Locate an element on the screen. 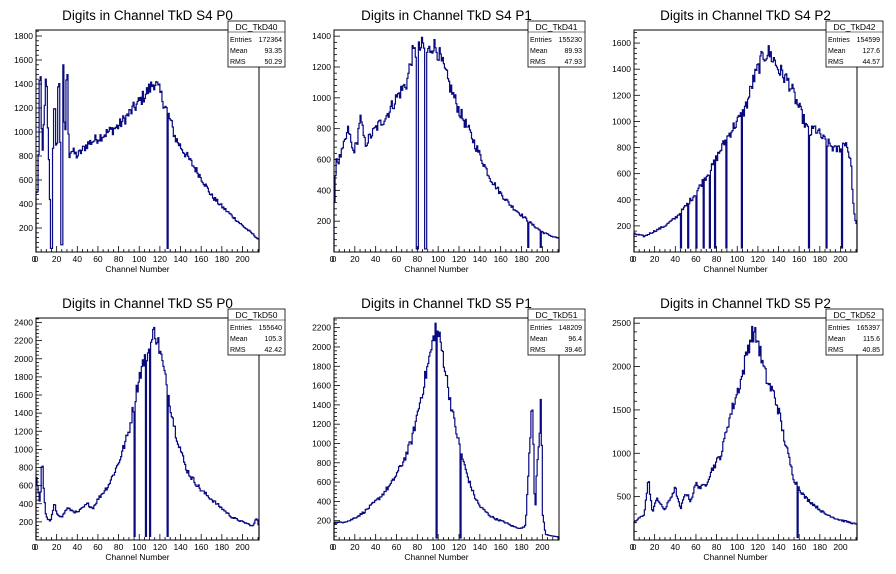 Image resolution: width=896 pixels, height=574 pixels. chart-6-stats-key: Mean is located at coordinates (837, 339).